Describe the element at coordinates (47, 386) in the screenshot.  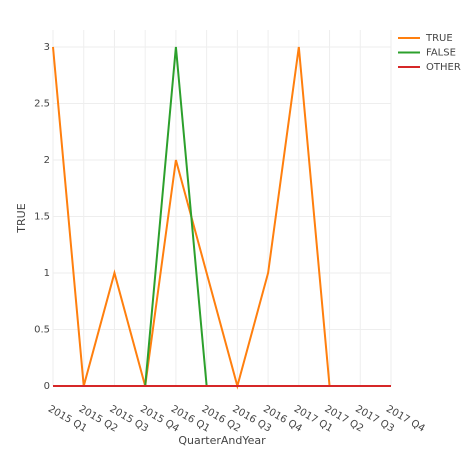
I see `y-tick-label: 0` at that location.